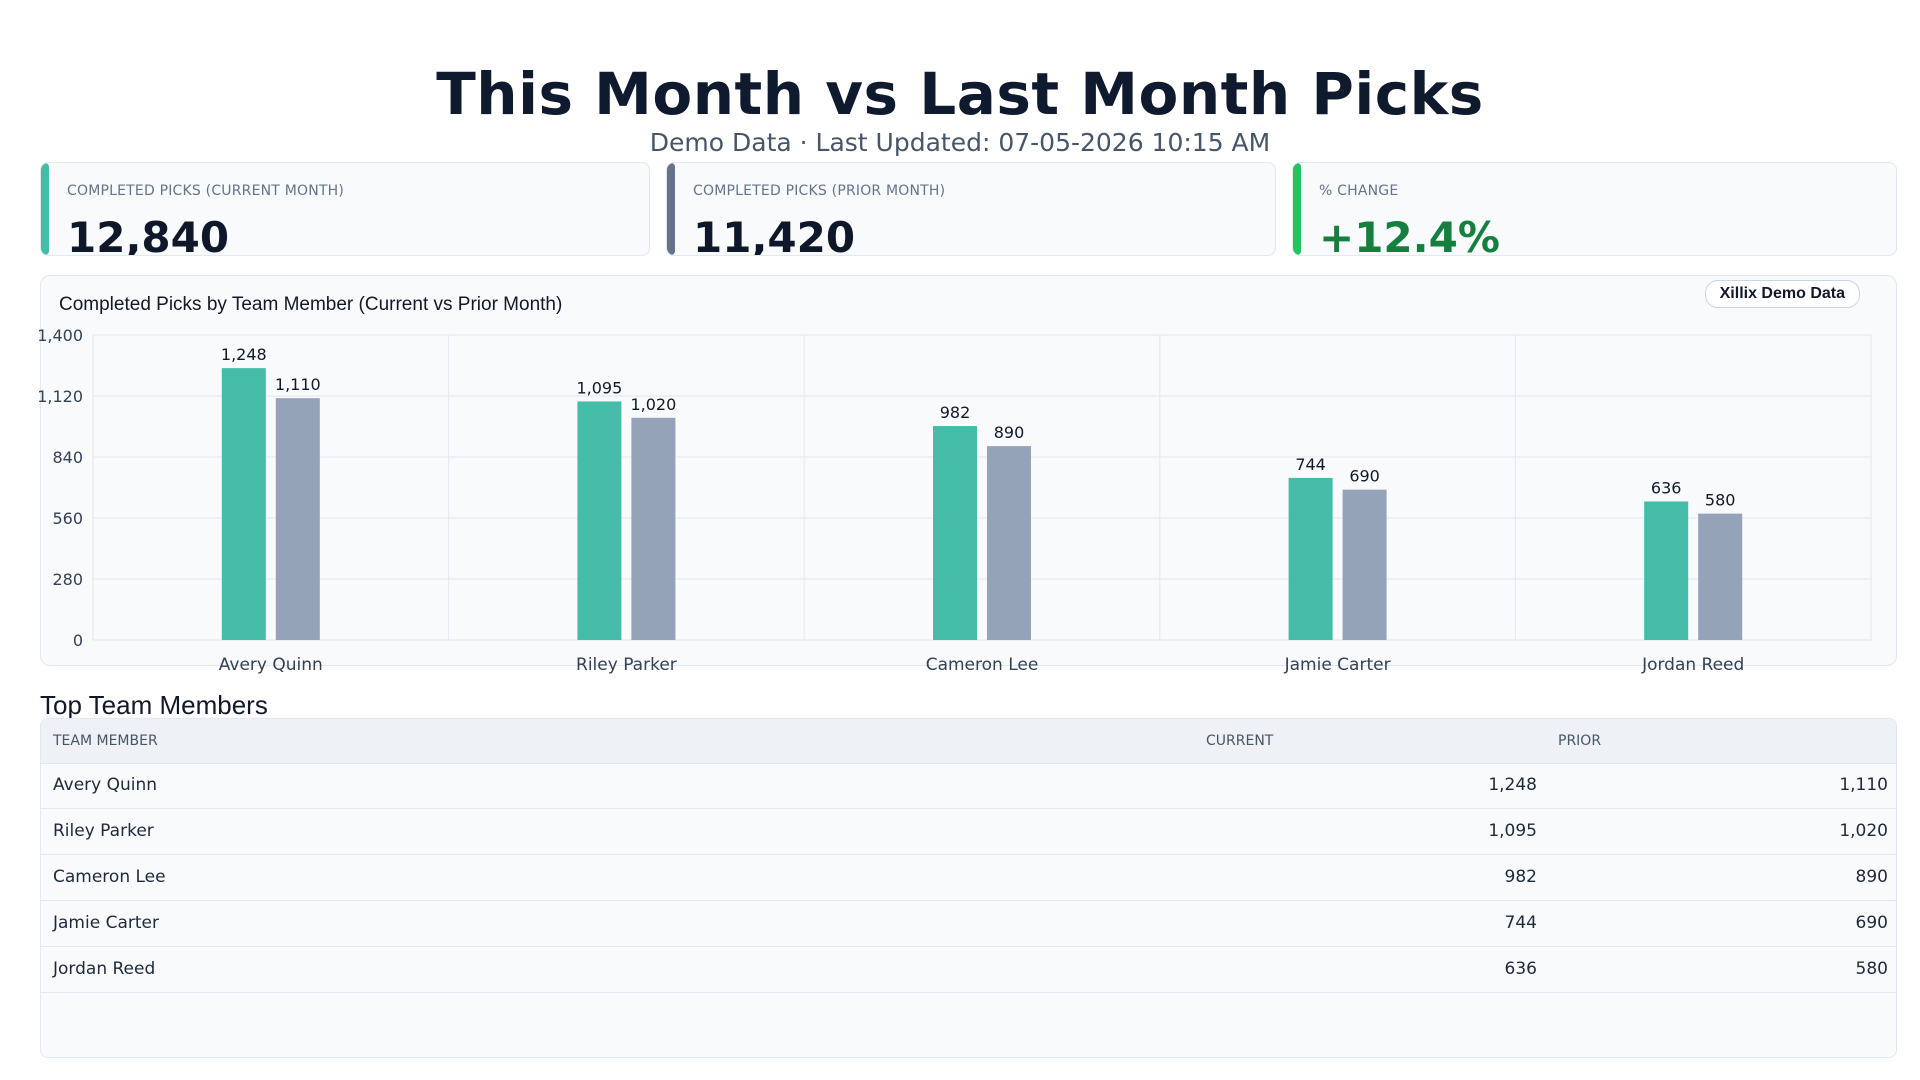 This screenshot has width=1920, height=1080. I want to click on cell-team-member: Jamie Carter, so click(106, 923).